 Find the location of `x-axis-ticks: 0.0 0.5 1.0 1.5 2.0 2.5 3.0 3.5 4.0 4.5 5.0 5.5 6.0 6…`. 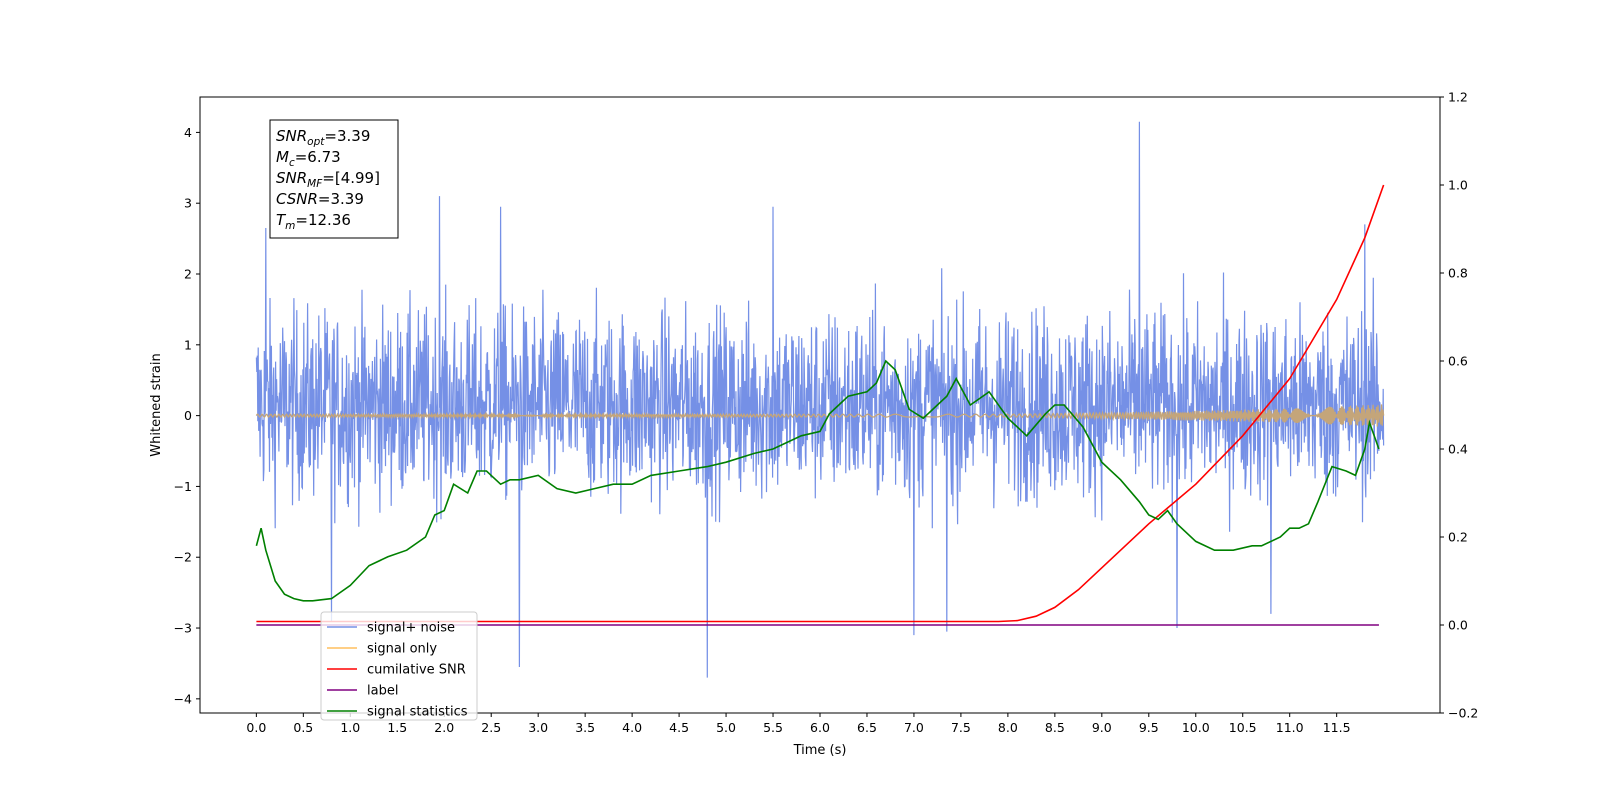

x-axis-ticks: 0.0 0.5 1.0 1.5 2.0 2.5 3.0 3.5 4.0 4.5 5.0 5.5 6.0 6… is located at coordinates (798, 724).